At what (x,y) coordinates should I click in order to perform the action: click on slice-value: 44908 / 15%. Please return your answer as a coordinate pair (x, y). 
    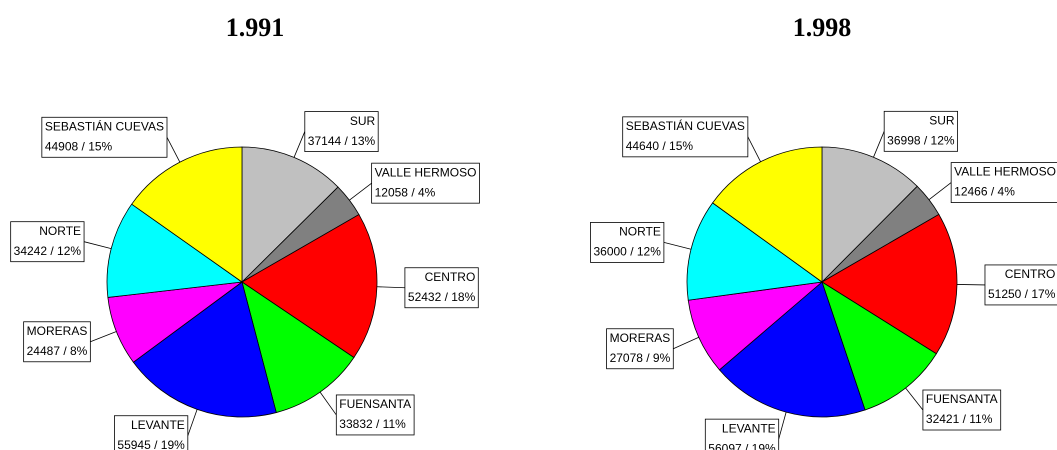
    Looking at the image, I should click on (79, 146).